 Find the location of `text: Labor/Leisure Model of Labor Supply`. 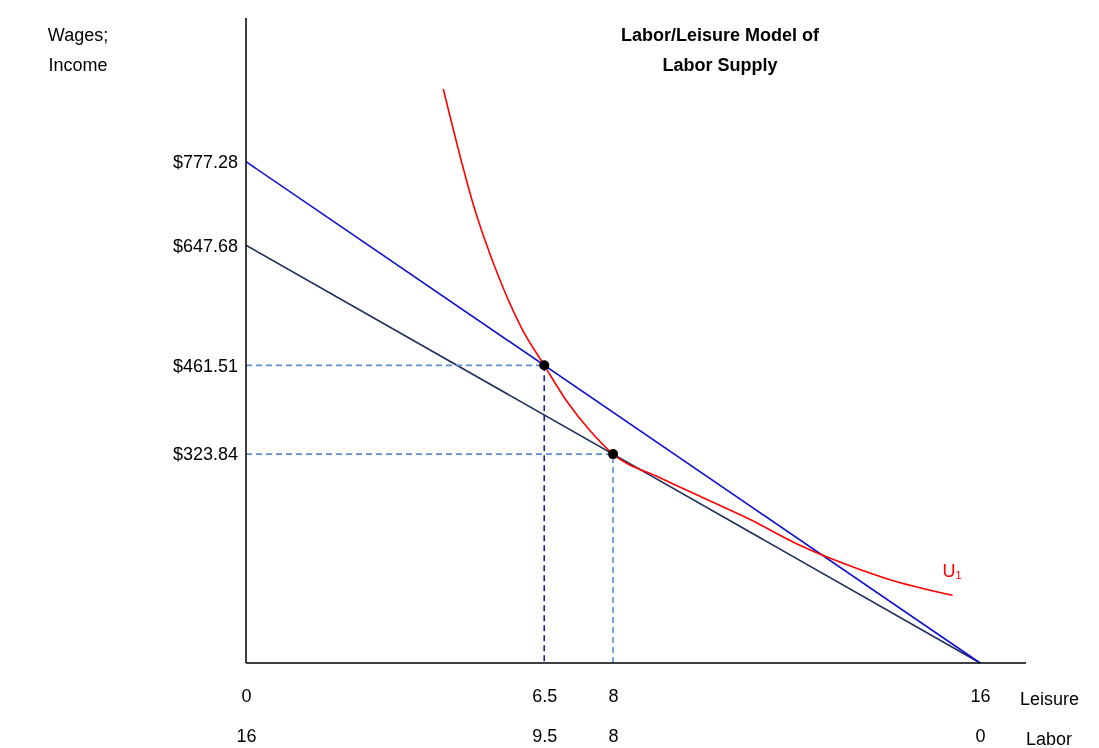

text: Labor/Leisure Model of Labor Supply is located at coordinates (720, 50).